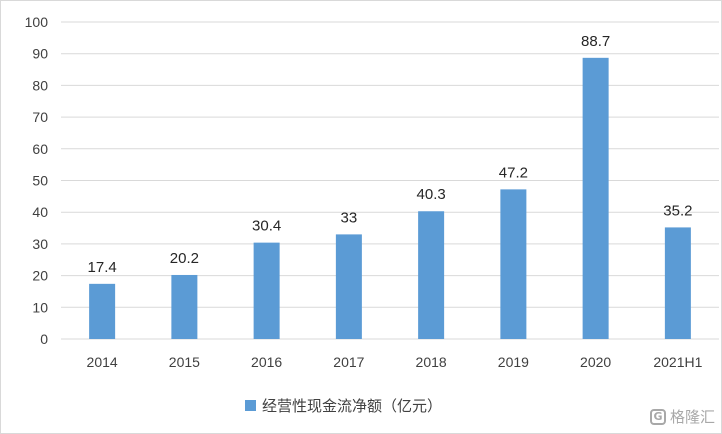 This screenshot has height=434, width=722. I want to click on watermark-logo-icon: G, so click(657, 416).